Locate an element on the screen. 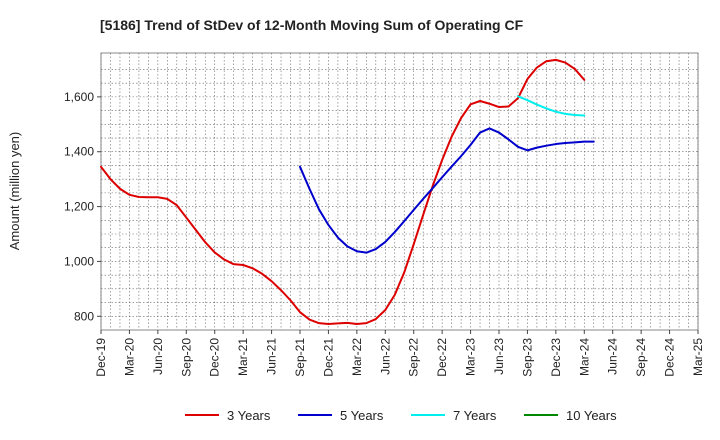 This screenshot has height=440, width=720. y-tick-label: 1,400 is located at coordinates (79, 152).